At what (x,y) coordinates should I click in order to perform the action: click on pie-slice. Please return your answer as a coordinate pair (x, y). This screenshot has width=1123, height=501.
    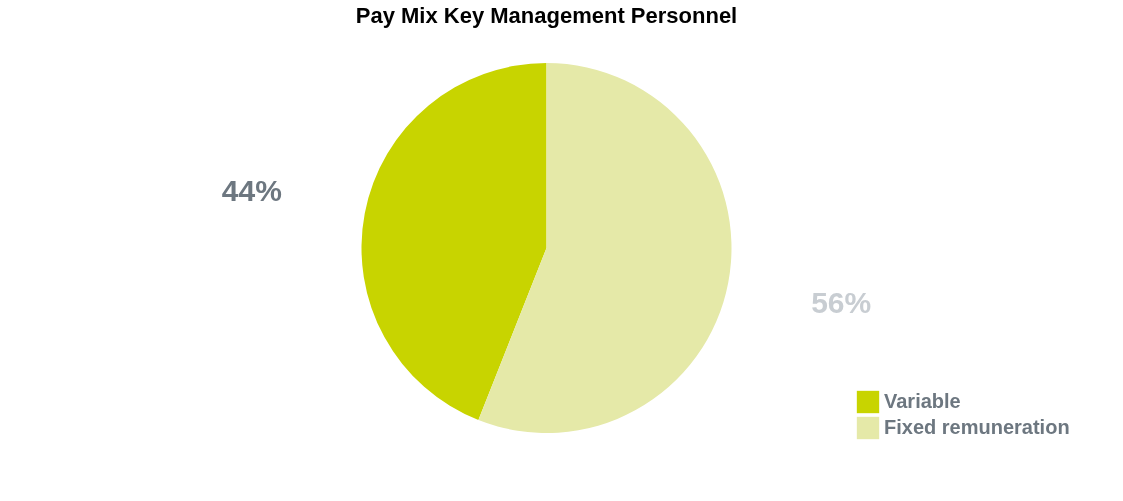
    Looking at the image, I should click on (454, 242).